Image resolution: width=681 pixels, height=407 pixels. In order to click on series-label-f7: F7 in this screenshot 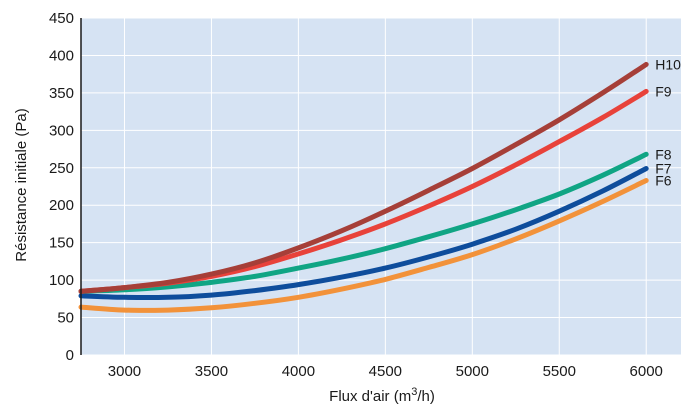, I will do `click(663, 169)`.